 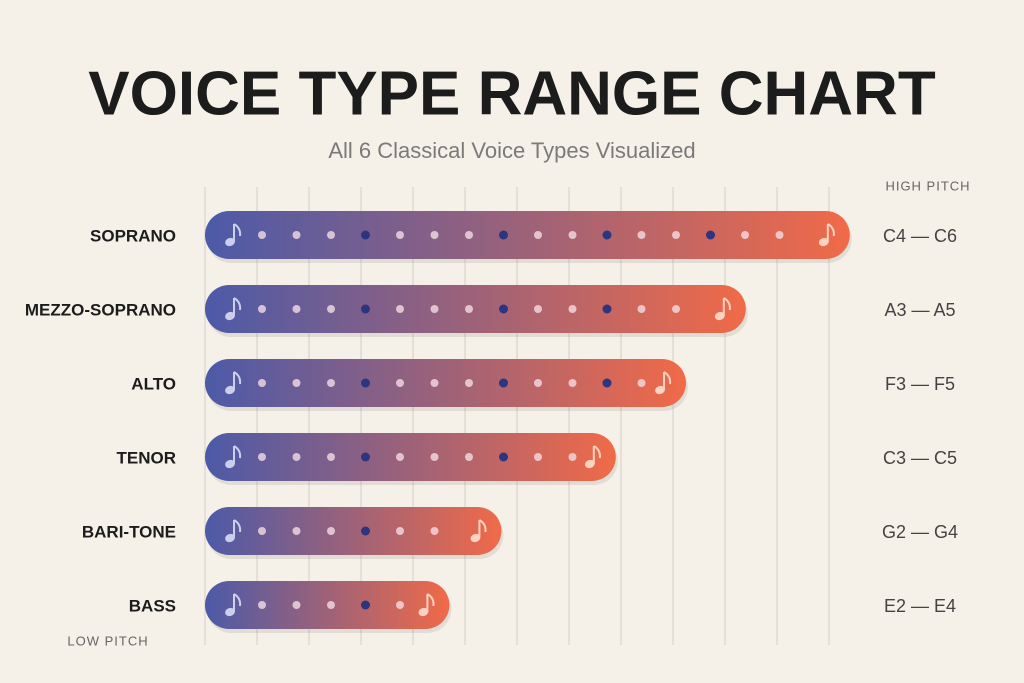 I want to click on category-label: ALTO, so click(x=153, y=383).